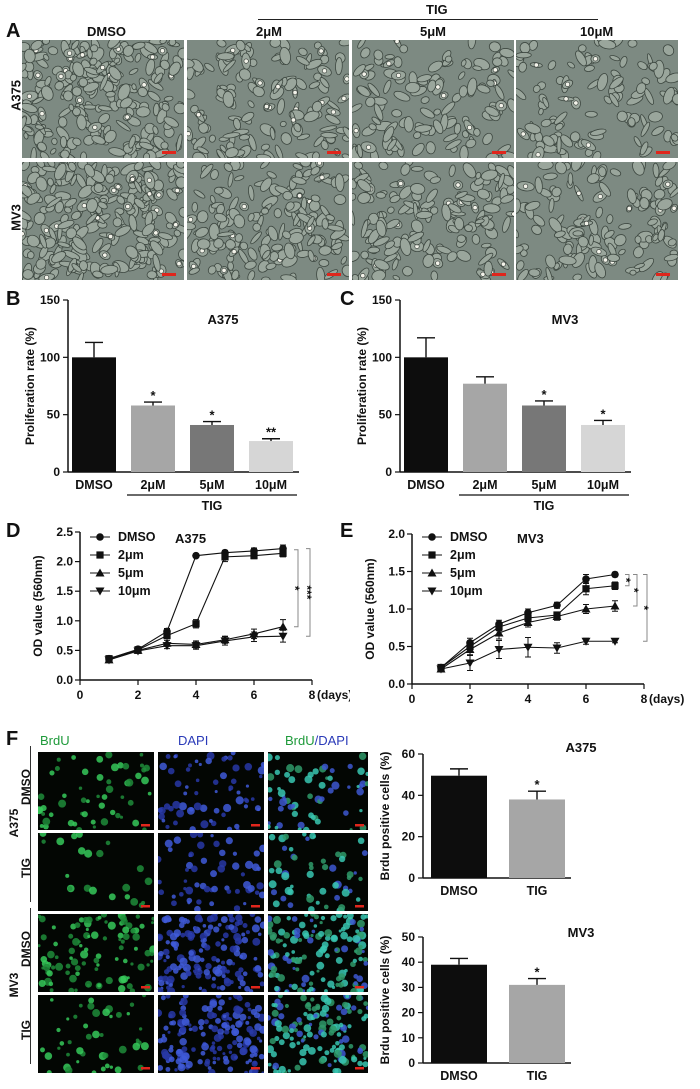 This screenshot has height=1089, width=700. I want to click on marker-square, so click(196, 624).